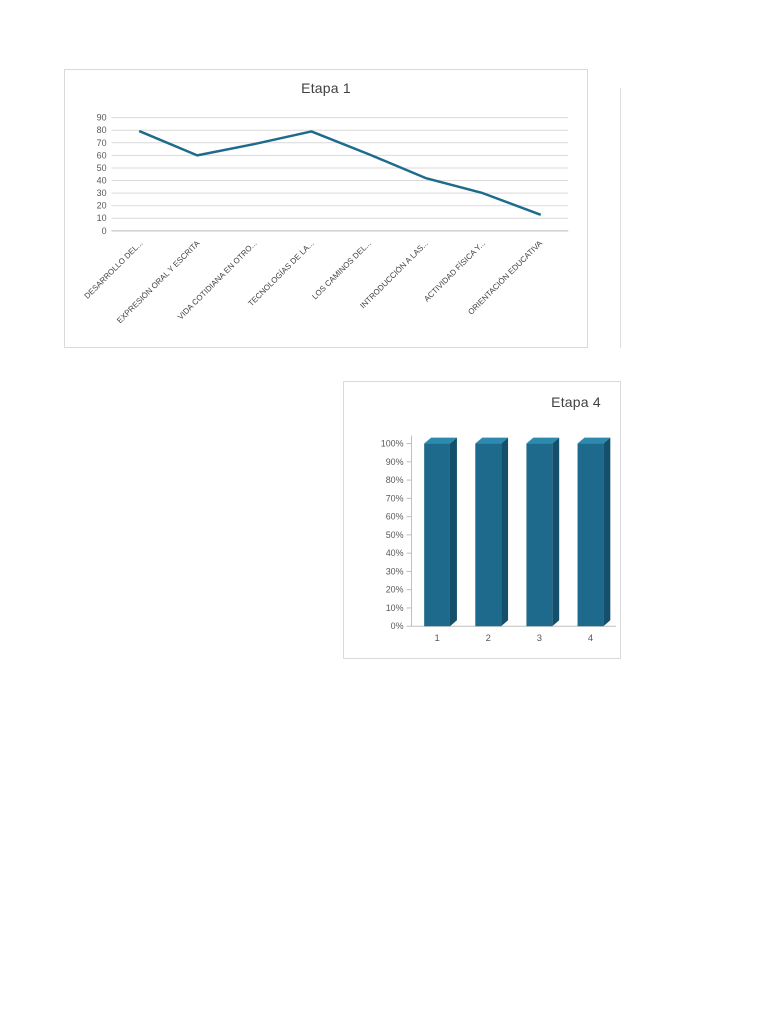 This screenshot has height=1024, width=768. What do you see at coordinates (102, 143) in the screenshot?
I see `y-axis-tick-label: 70` at bounding box center [102, 143].